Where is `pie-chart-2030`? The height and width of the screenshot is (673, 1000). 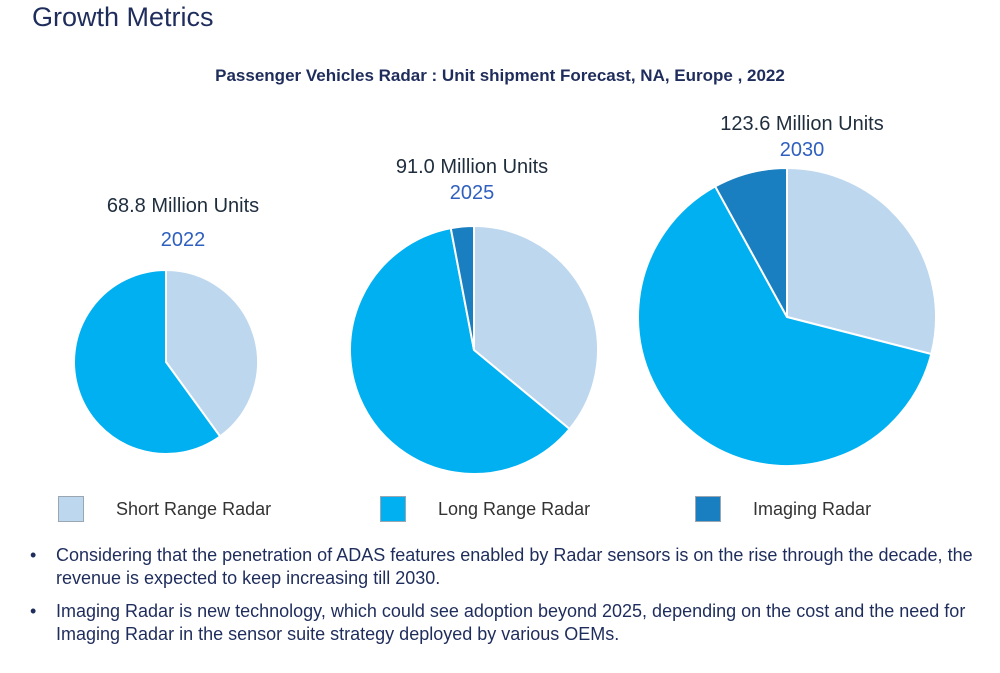
pie-chart-2030 is located at coordinates (787, 316).